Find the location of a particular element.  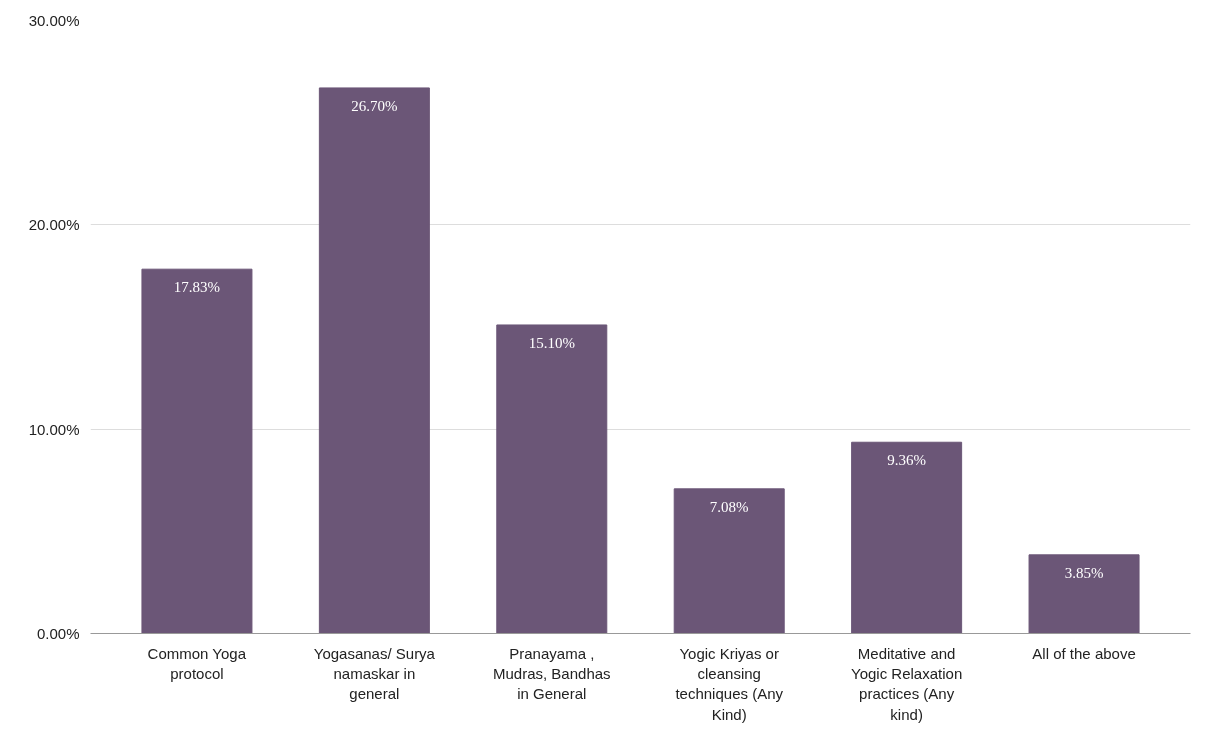

y-tick-label: 20.00% is located at coordinates (54, 225).